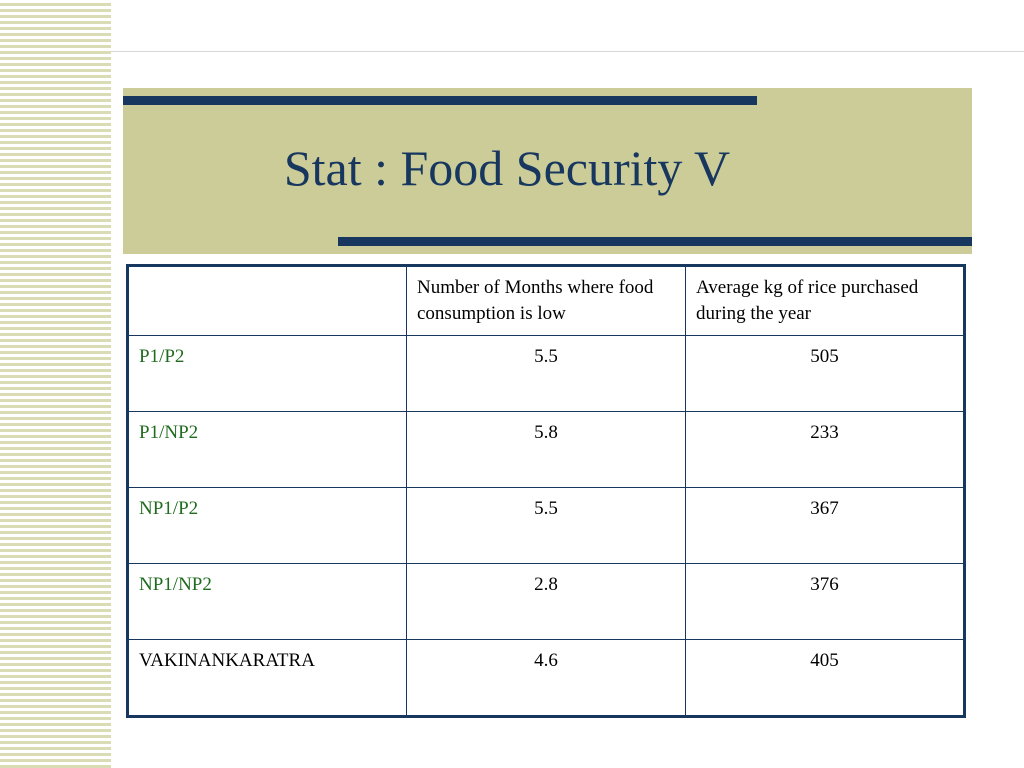 The height and width of the screenshot is (768, 1024). I want to click on months-value: 4.6, so click(546, 678).